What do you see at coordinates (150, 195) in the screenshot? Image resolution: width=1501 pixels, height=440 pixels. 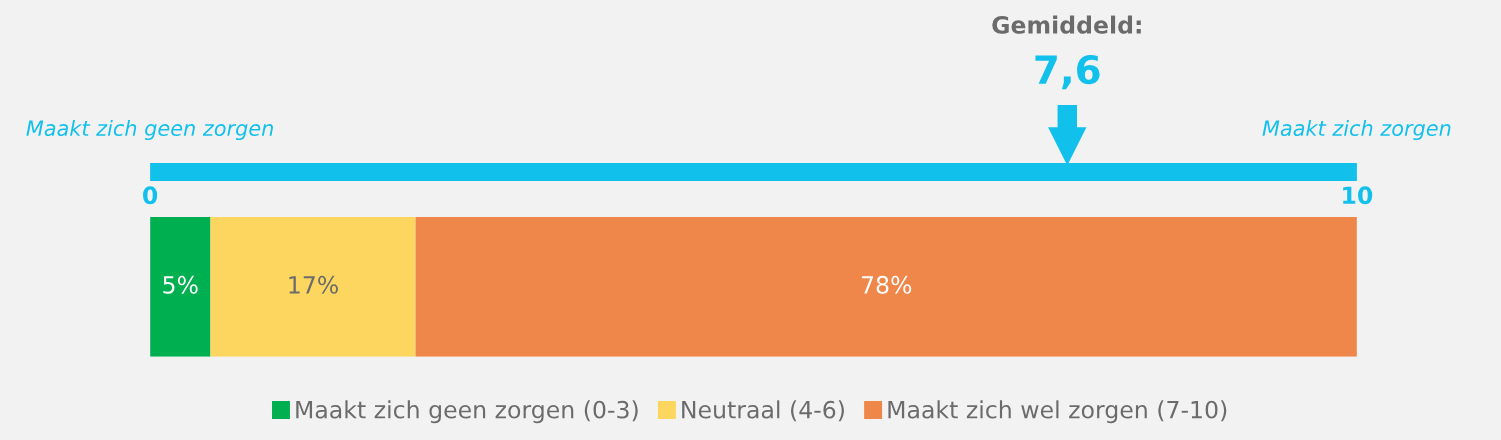 I see `x2-tick-label: 0` at bounding box center [150, 195].